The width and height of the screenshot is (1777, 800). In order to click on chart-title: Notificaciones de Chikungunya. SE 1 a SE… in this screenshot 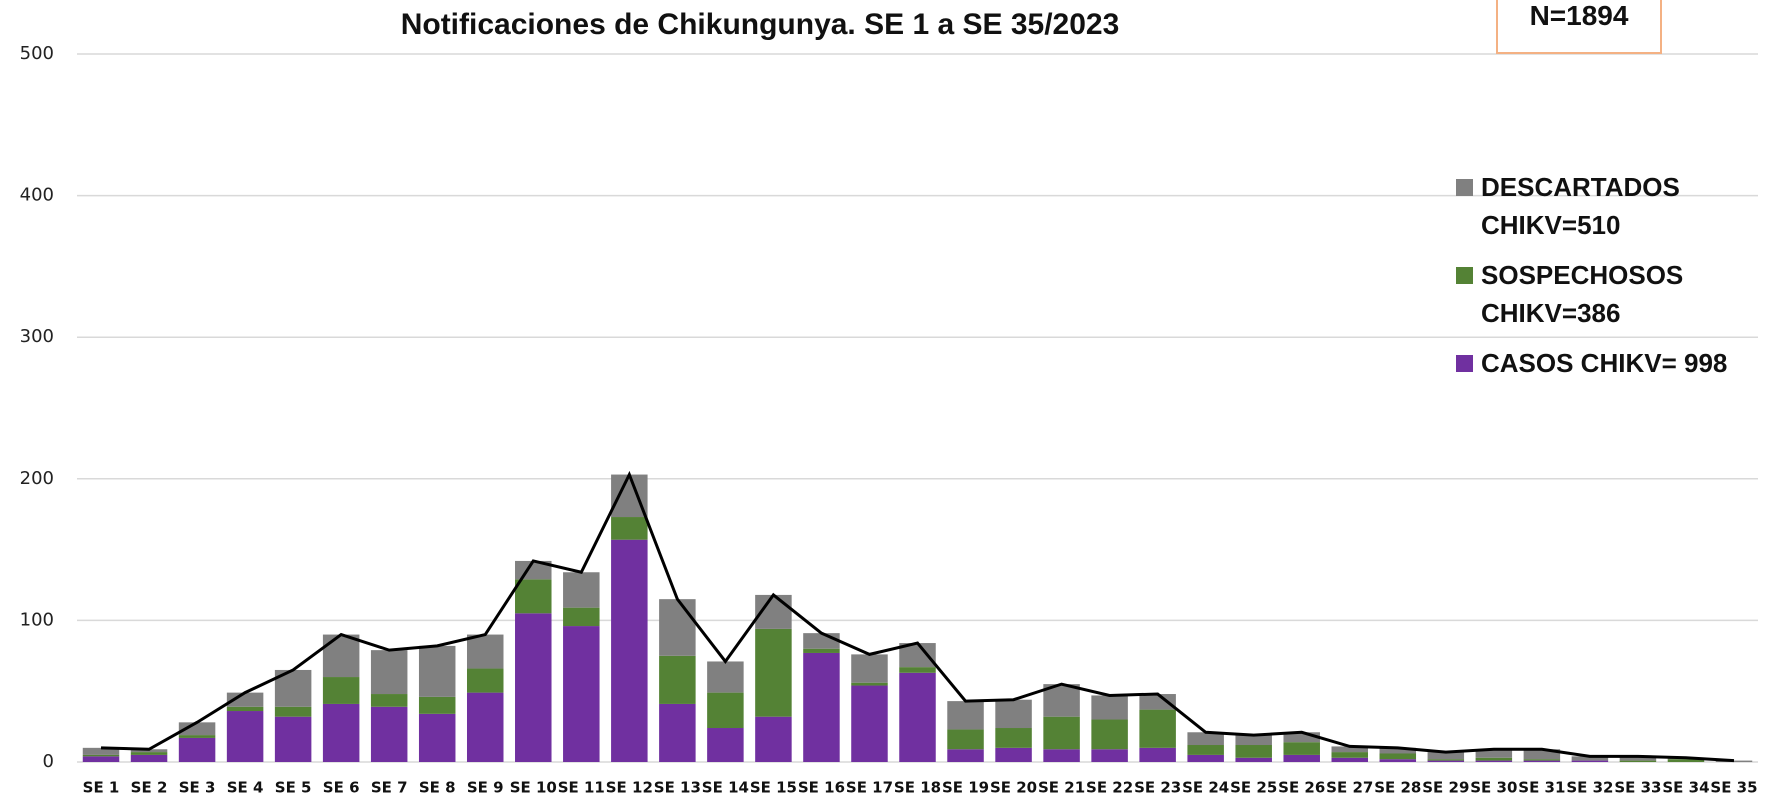, I will do `click(760, 24)`.